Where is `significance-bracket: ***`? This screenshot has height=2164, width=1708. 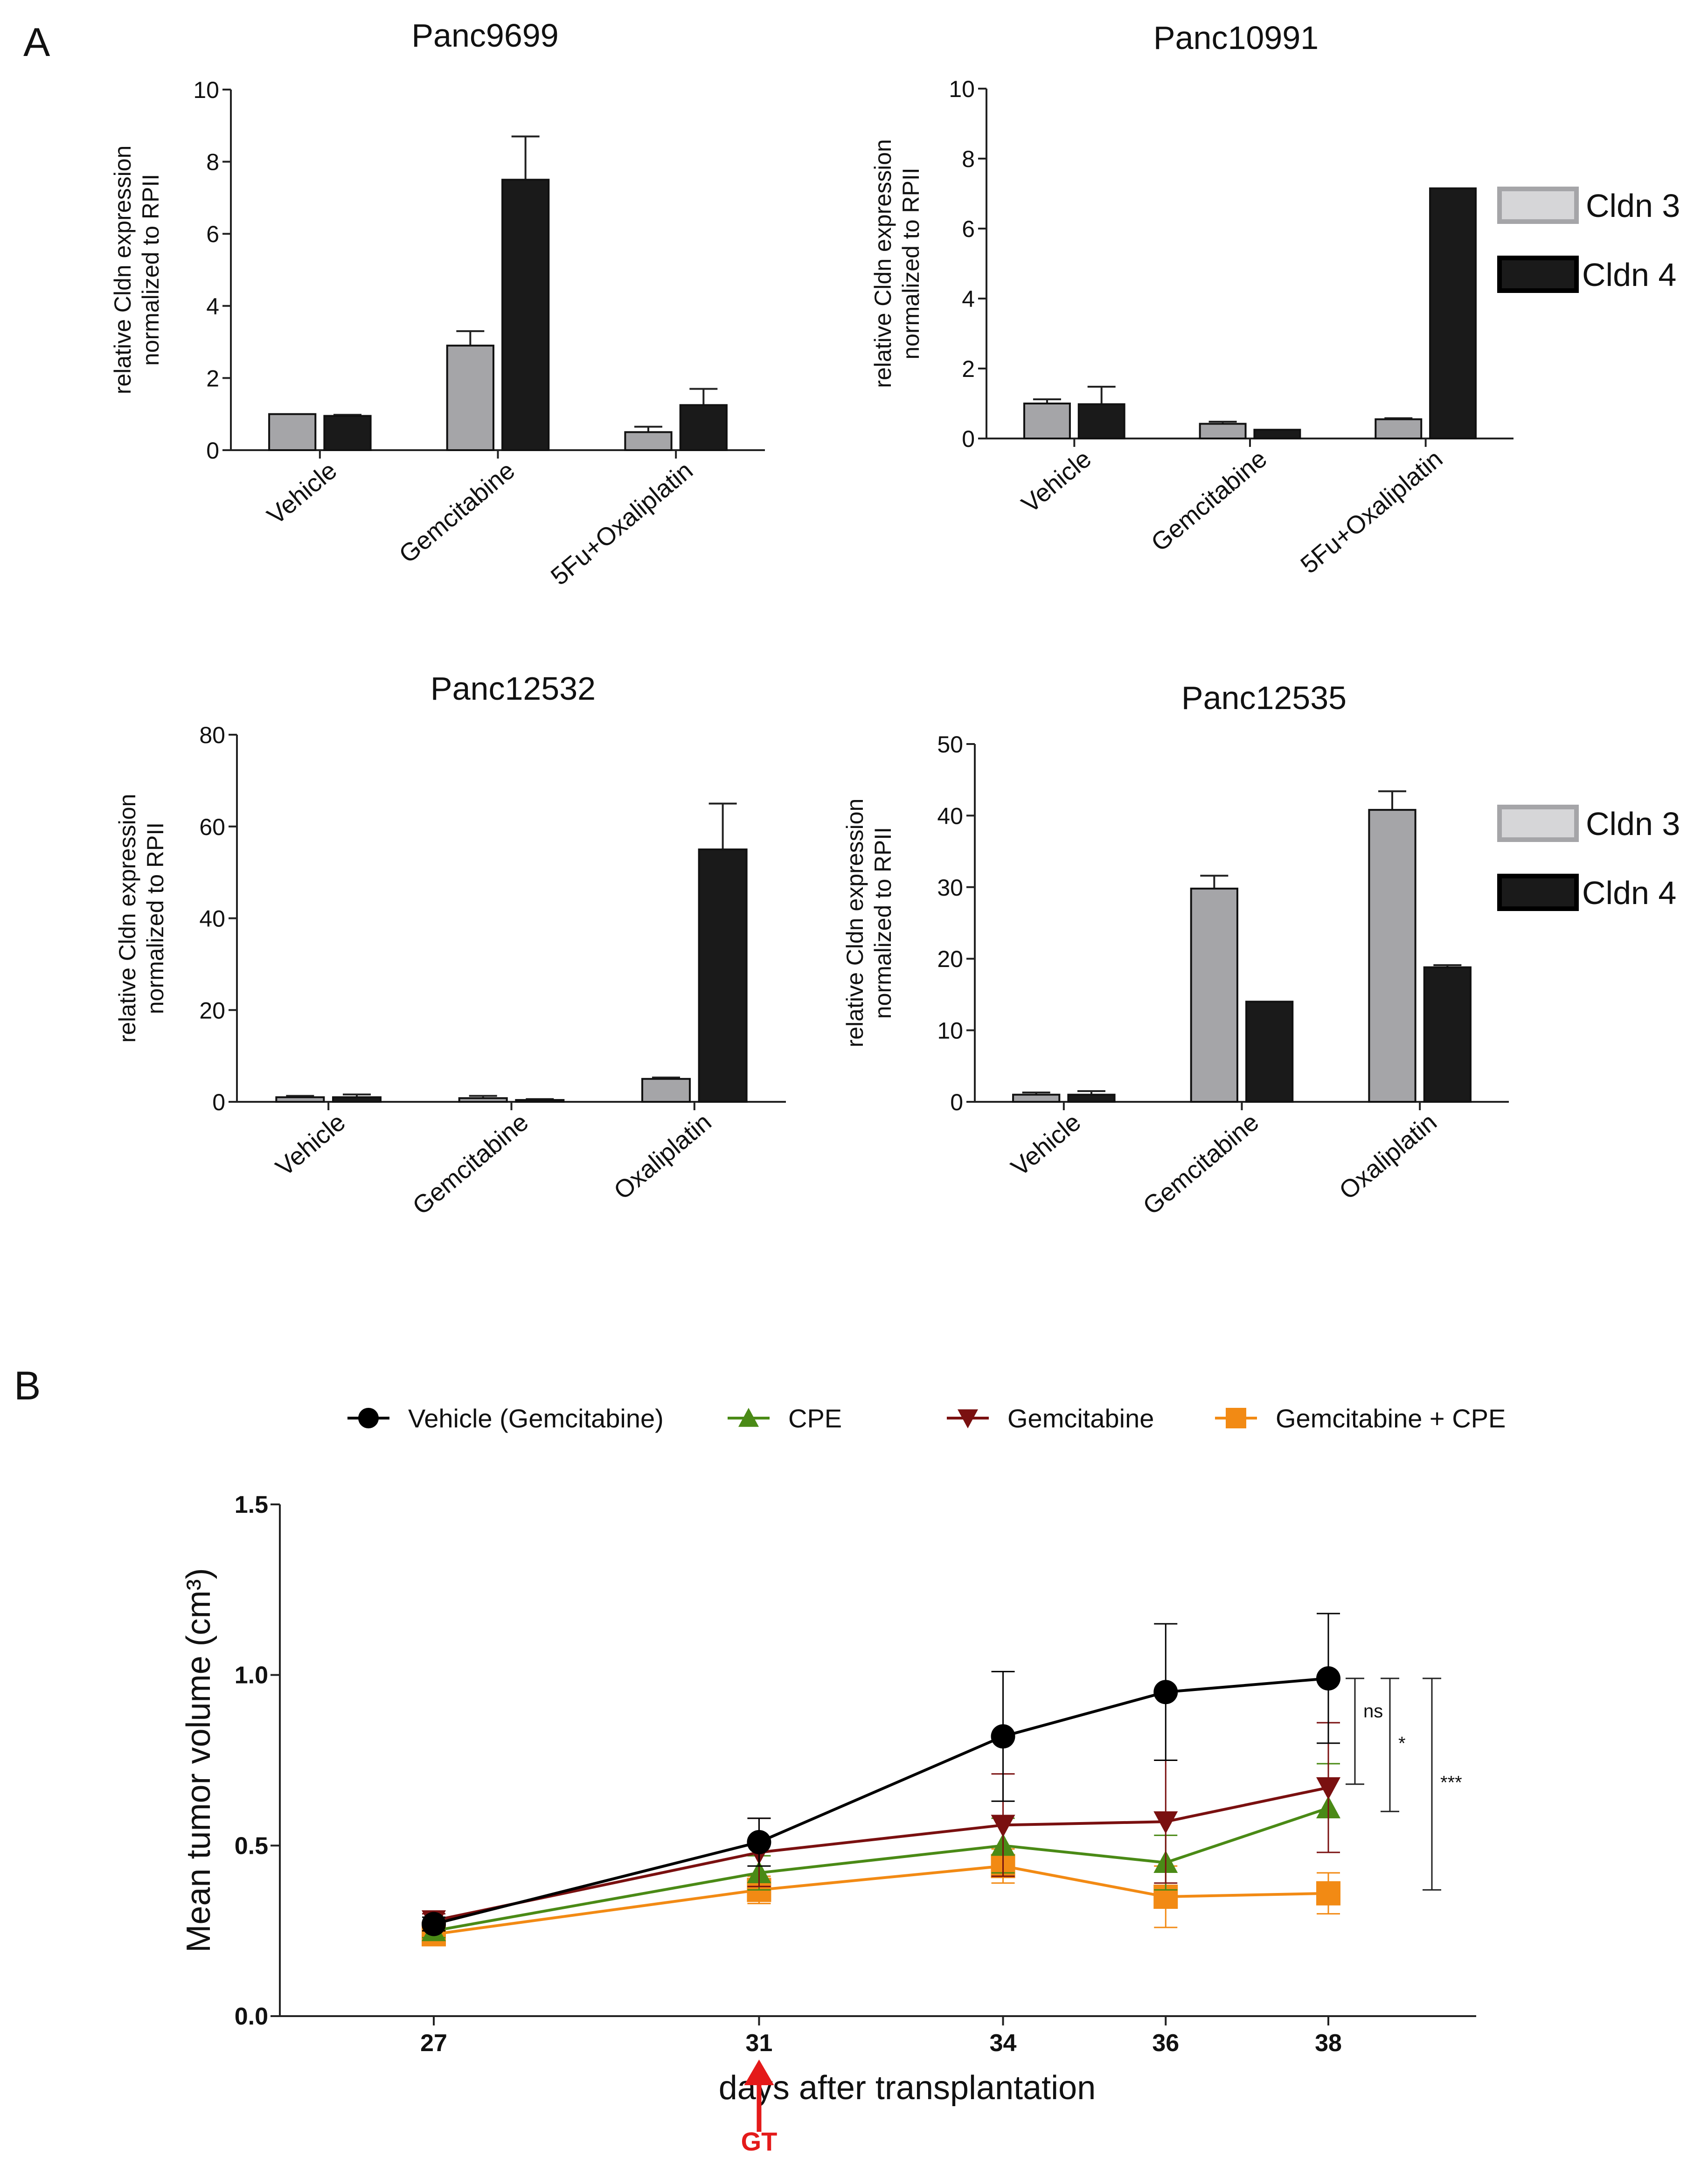 significance-bracket: *** is located at coordinates (1442, 1784).